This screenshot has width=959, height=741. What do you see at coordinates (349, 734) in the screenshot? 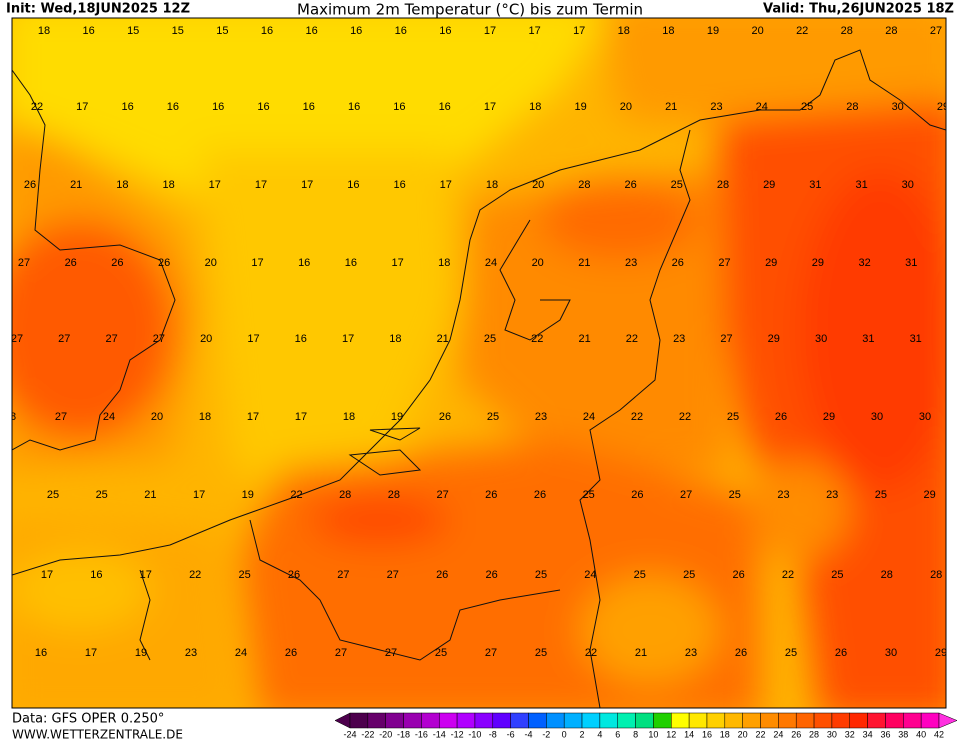
I see `legend-label: -24` at bounding box center [349, 734].